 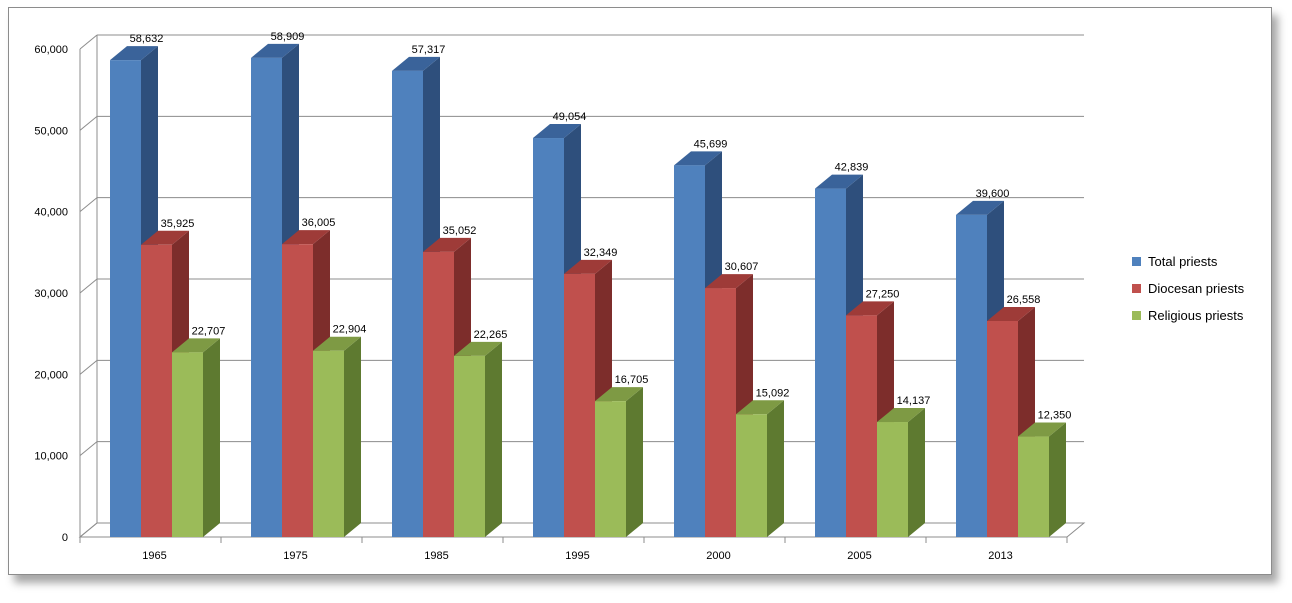 What do you see at coordinates (852, 168) in the screenshot?
I see `data-label: 42,839` at bounding box center [852, 168].